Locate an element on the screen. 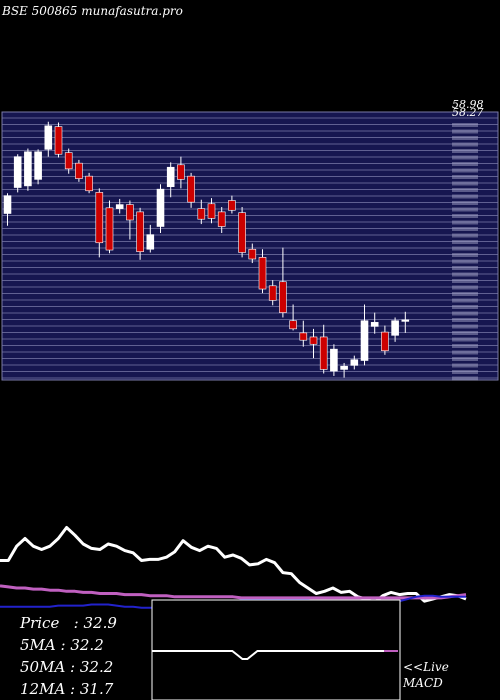  macd-name-label: MACD is located at coordinates (423, 683).